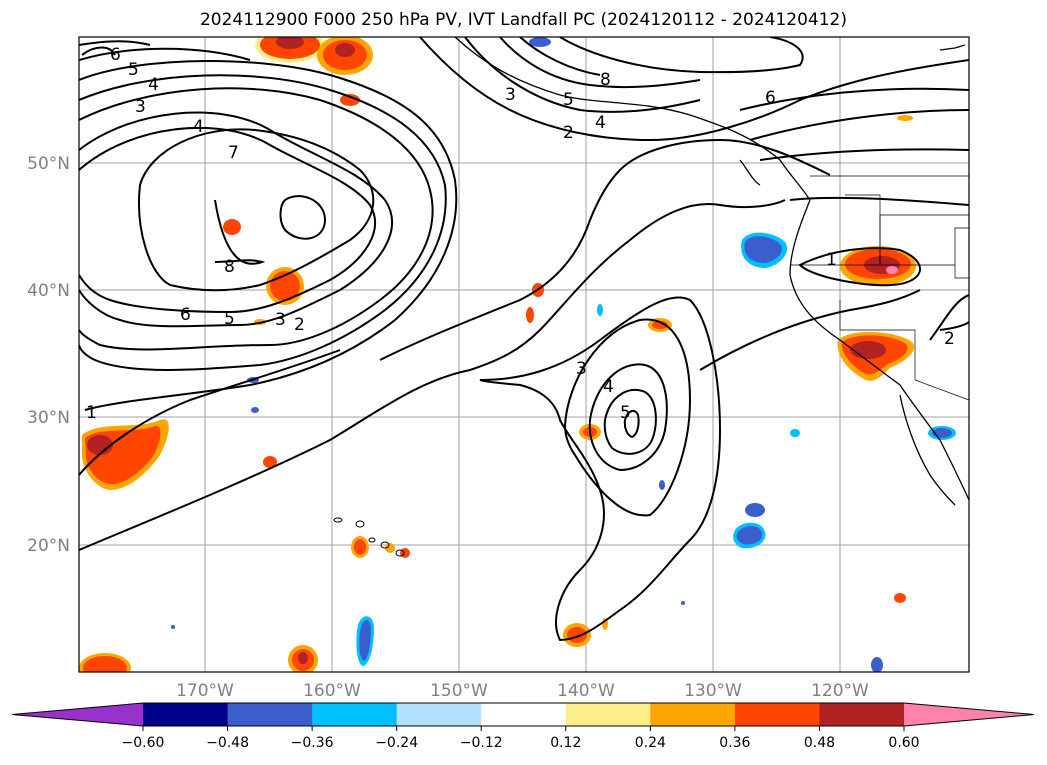 This screenshot has height=765, width=1047. What do you see at coordinates (77, 714) in the screenshot?
I see `colorbar-extend-min` at bounding box center [77, 714].